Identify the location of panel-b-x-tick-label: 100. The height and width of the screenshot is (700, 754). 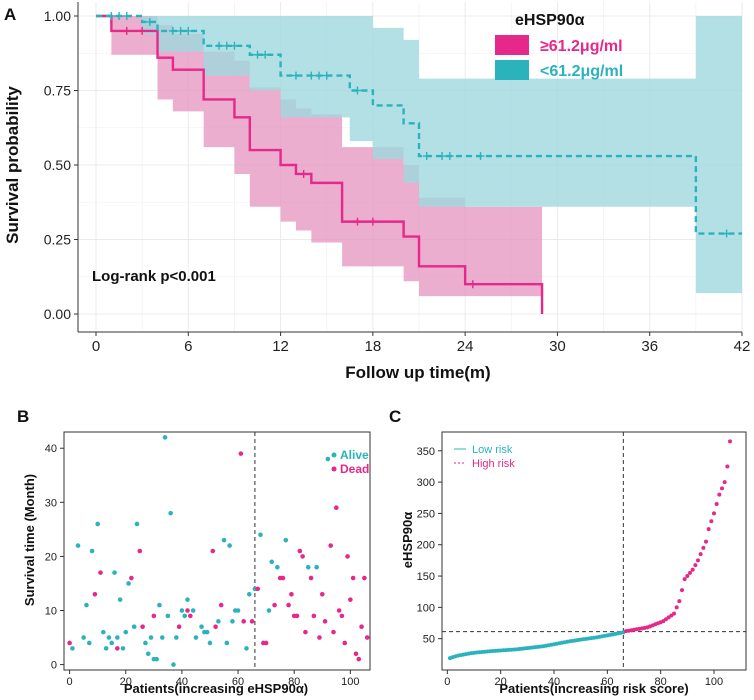
(350, 682).